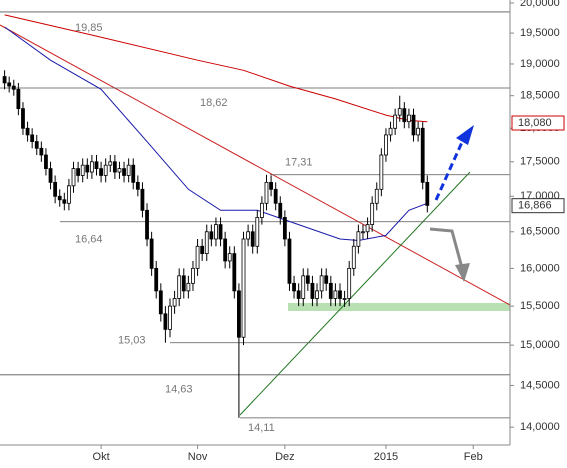 Image resolution: width=567 pixels, height=468 pixels. I want to click on value-marker-label: 16,866, so click(535, 206).